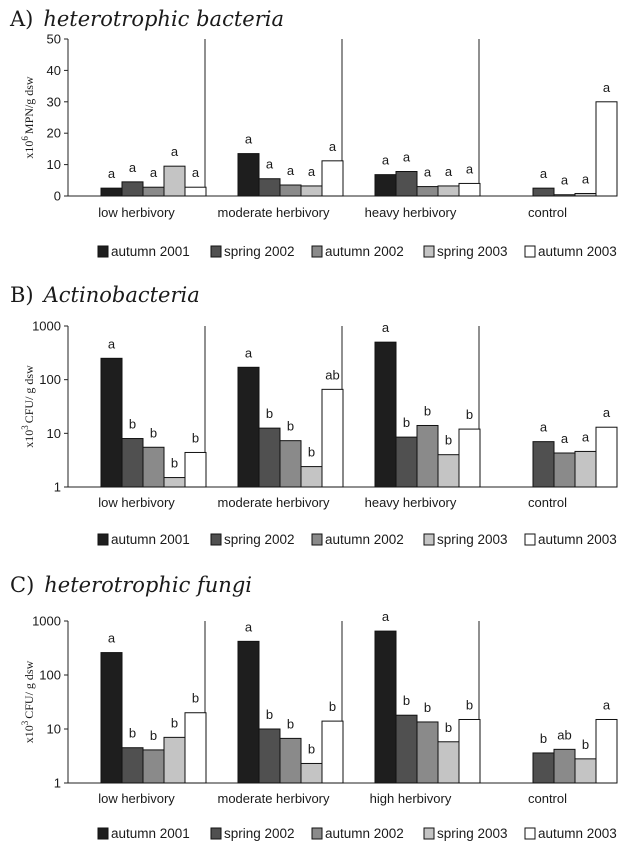  Describe the element at coordinates (22, 295) in the screenshot. I see `panel-label: B)` at that location.